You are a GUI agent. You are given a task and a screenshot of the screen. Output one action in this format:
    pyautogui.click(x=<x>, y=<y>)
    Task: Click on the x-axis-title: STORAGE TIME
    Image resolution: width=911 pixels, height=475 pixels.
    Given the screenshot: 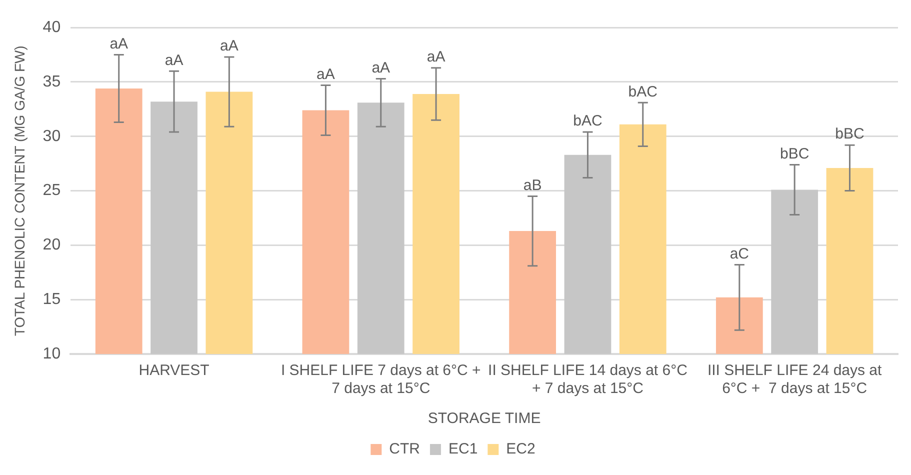 What is the action you would take?
    pyautogui.click(x=484, y=419)
    